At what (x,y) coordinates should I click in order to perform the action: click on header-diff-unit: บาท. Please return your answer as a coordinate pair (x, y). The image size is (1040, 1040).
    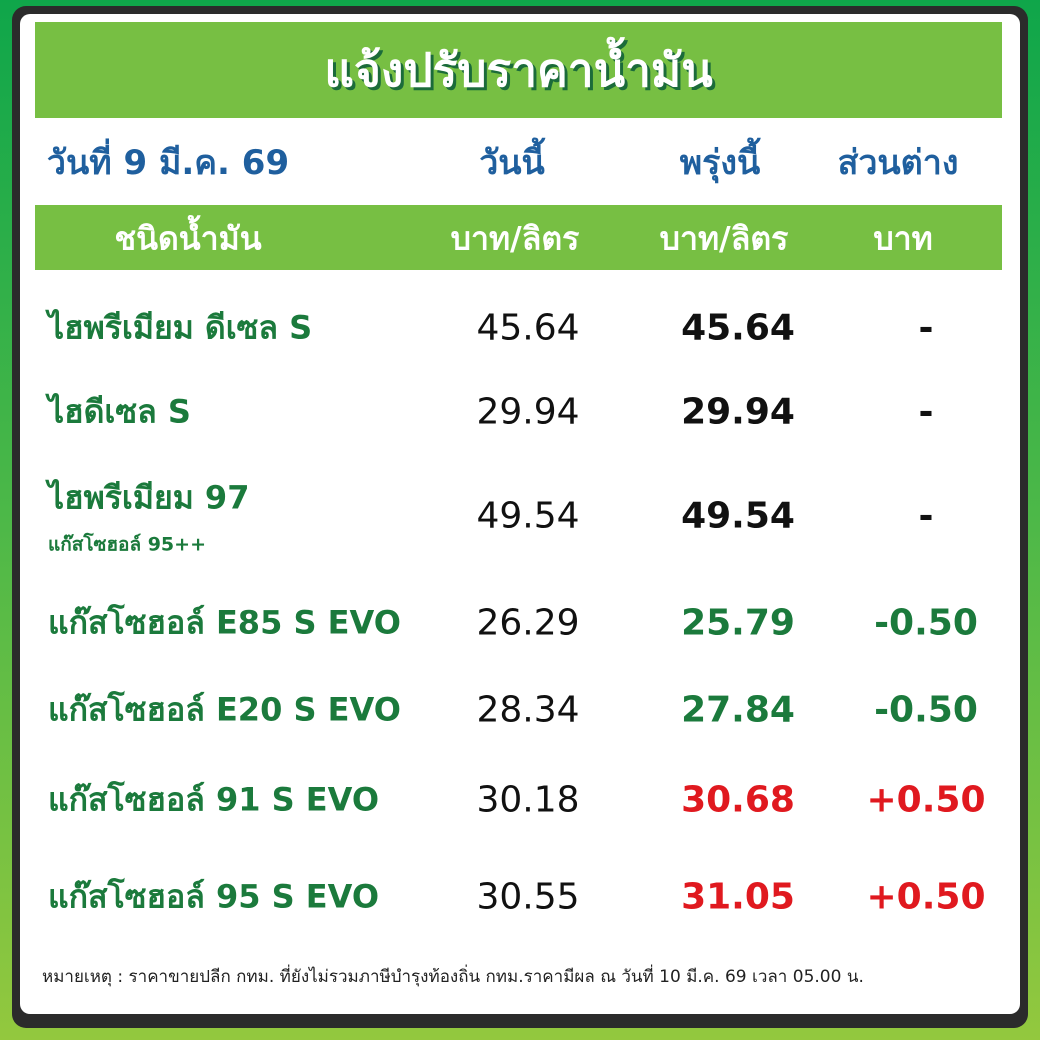
    Looking at the image, I should click on (903, 238).